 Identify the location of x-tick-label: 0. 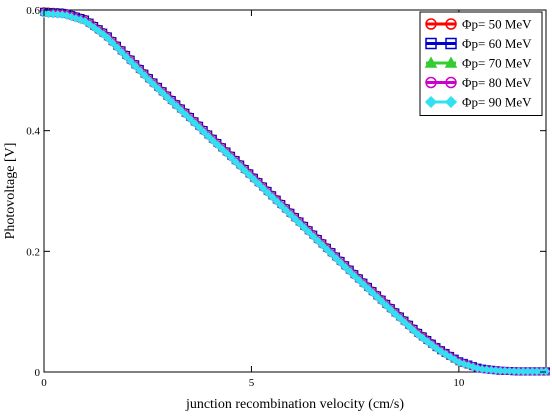
(44, 383).